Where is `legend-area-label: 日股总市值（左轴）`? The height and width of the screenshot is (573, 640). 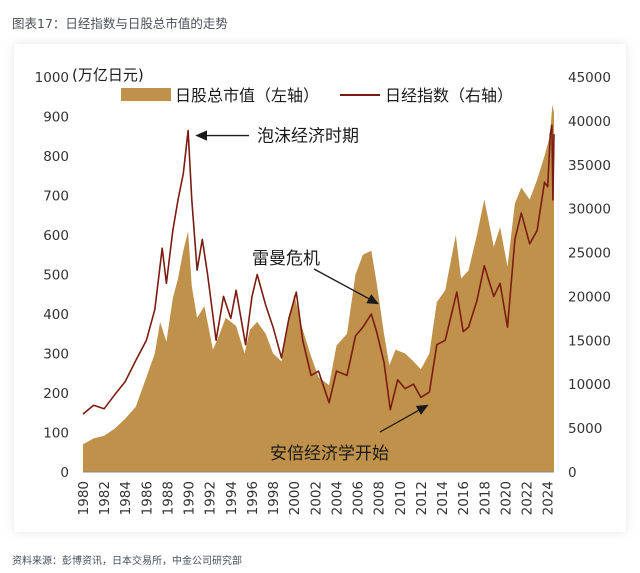
legend-area-label: 日股总市值（左轴） is located at coordinates (247, 95).